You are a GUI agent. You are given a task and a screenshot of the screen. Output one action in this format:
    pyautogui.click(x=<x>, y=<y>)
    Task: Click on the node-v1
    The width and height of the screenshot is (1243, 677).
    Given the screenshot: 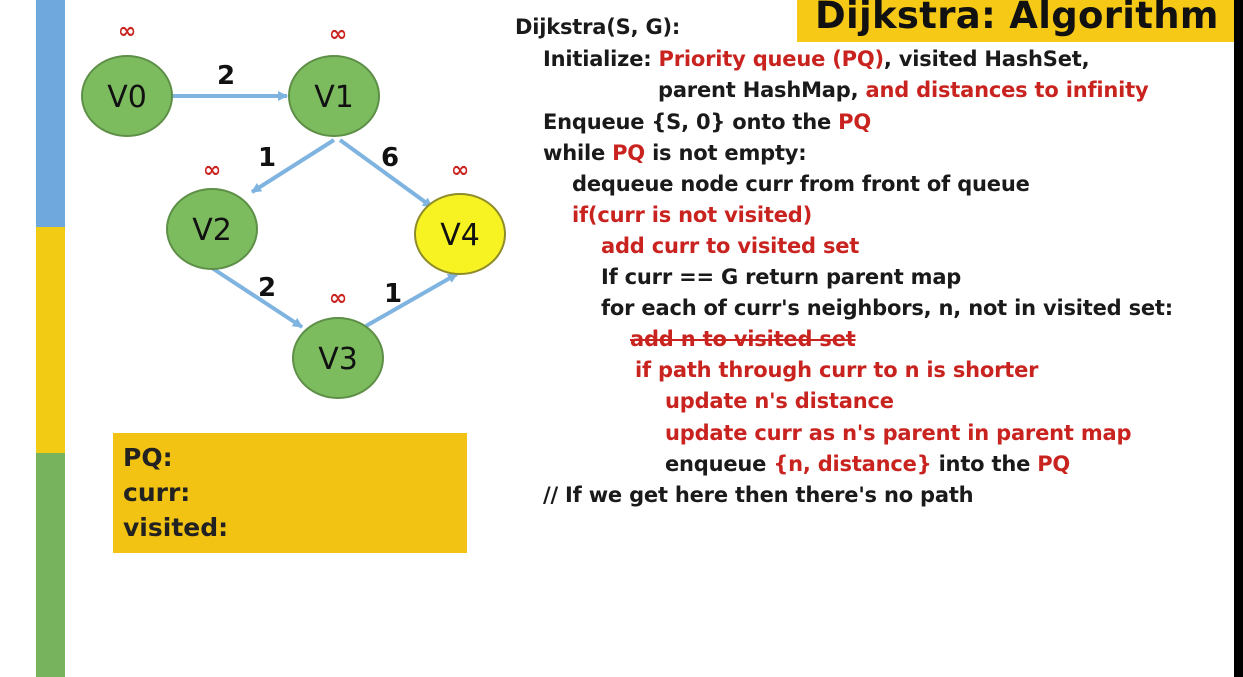 What is the action you would take?
    pyautogui.click(x=334, y=96)
    